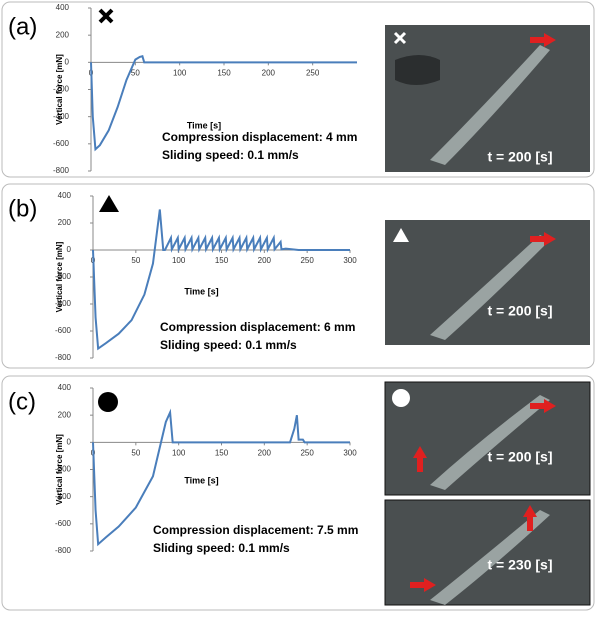 The width and height of the screenshot is (597, 618). I want to click on cross-marker, so click(106, 16).